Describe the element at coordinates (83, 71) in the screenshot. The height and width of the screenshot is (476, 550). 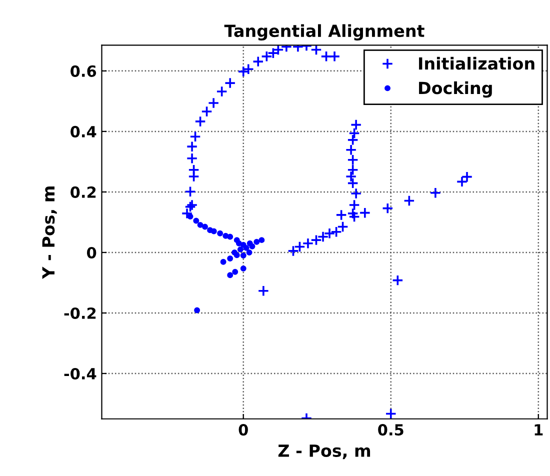
I see `y-tick-label: 0.6` at that location.